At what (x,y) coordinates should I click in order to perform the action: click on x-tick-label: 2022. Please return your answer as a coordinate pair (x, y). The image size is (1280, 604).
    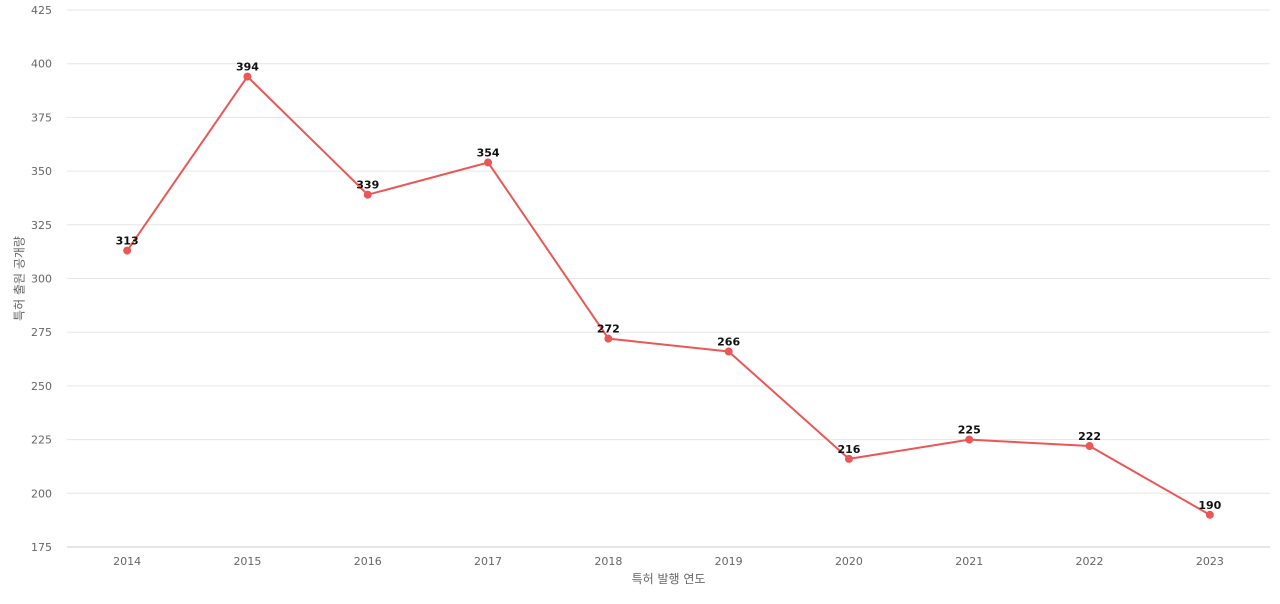
    Looking at the image, I should click on (1090, 561).